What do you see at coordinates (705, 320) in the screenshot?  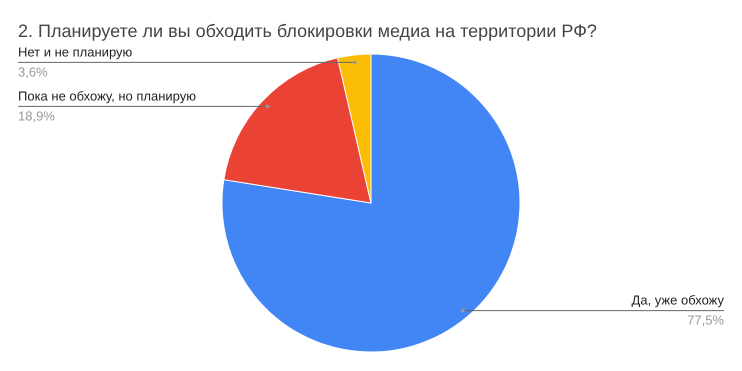 I see `data-label: 77,5%` at bounding box center [705, 320].